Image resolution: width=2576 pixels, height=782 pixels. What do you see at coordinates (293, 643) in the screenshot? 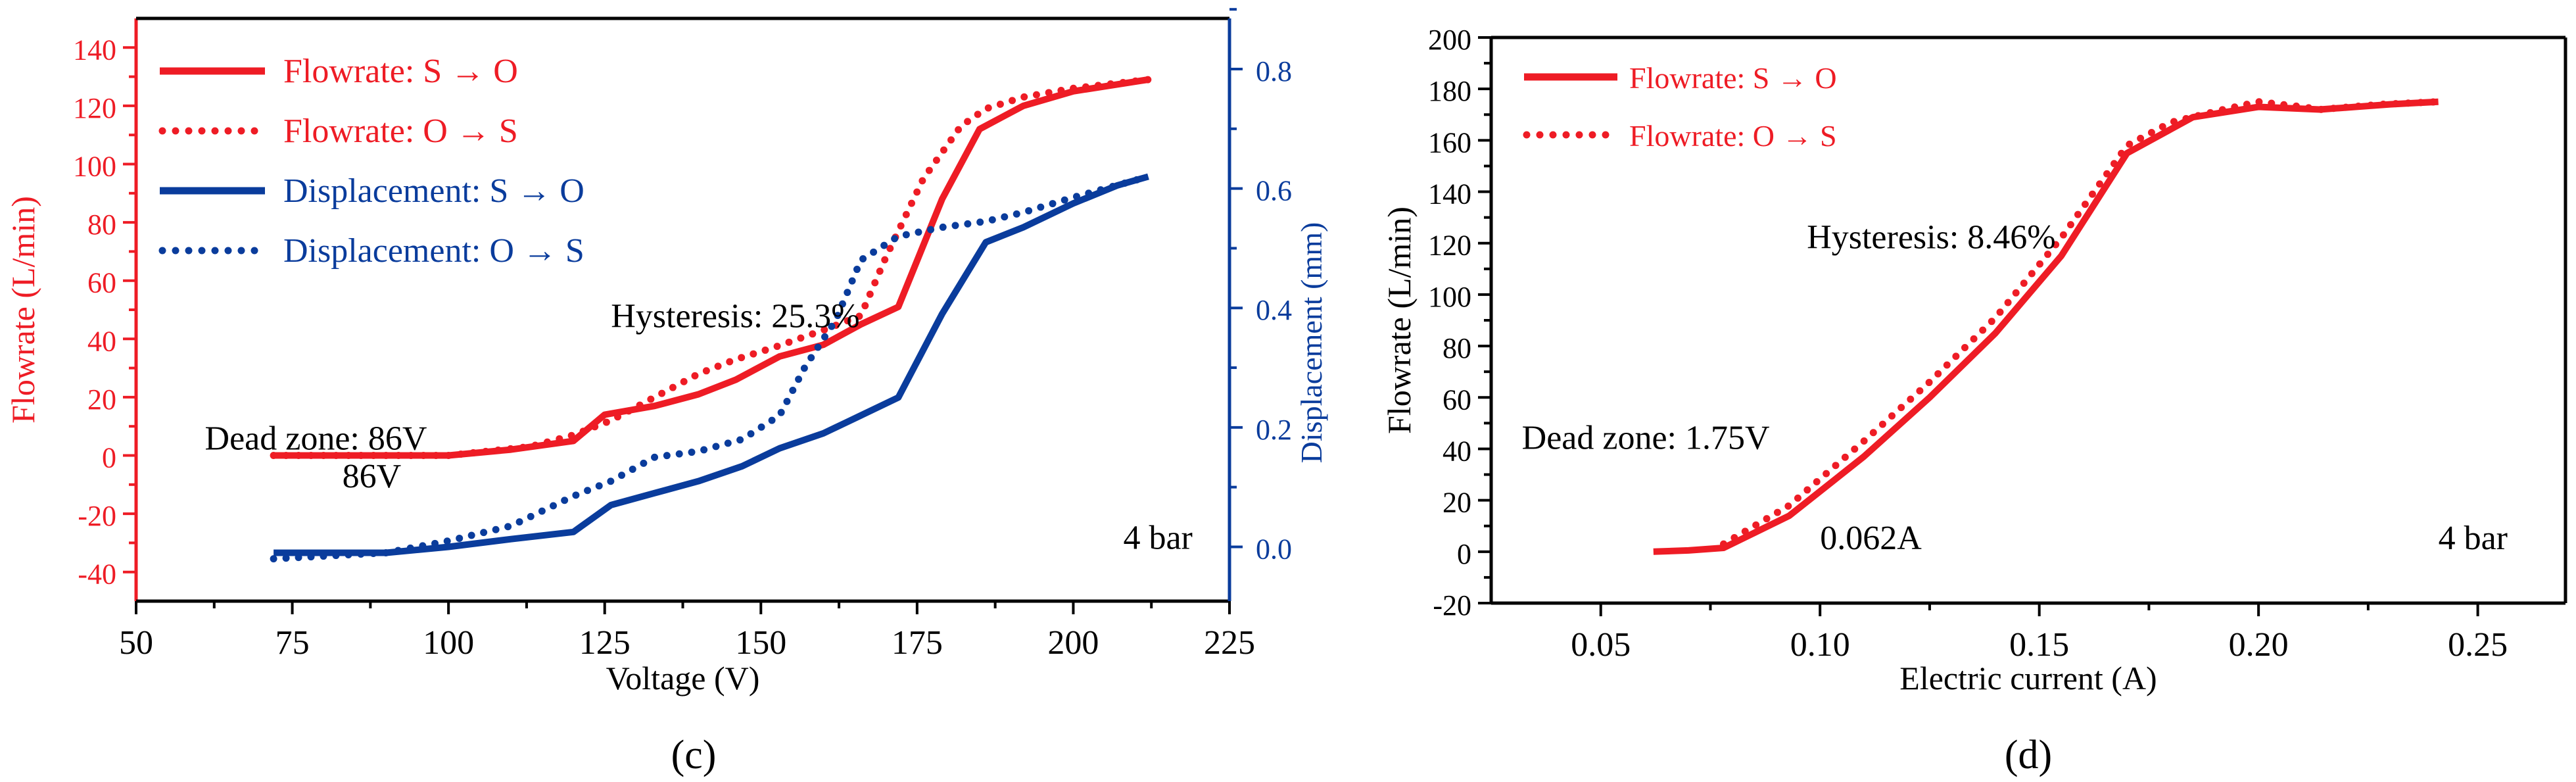
I see `x-tick-label: 75` at bounding box center [293, 643].